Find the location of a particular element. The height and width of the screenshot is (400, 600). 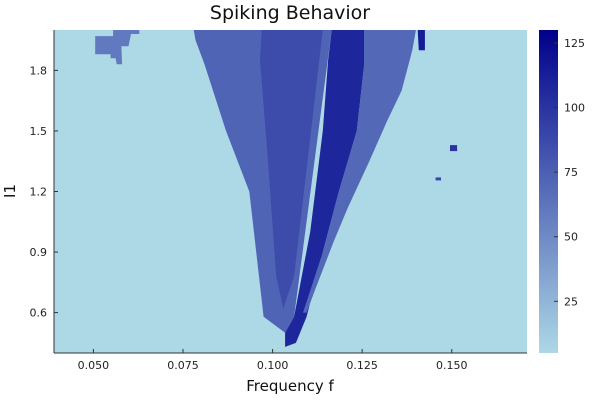

x-tick-label: 0.100 is located at coordinates (273, 365).